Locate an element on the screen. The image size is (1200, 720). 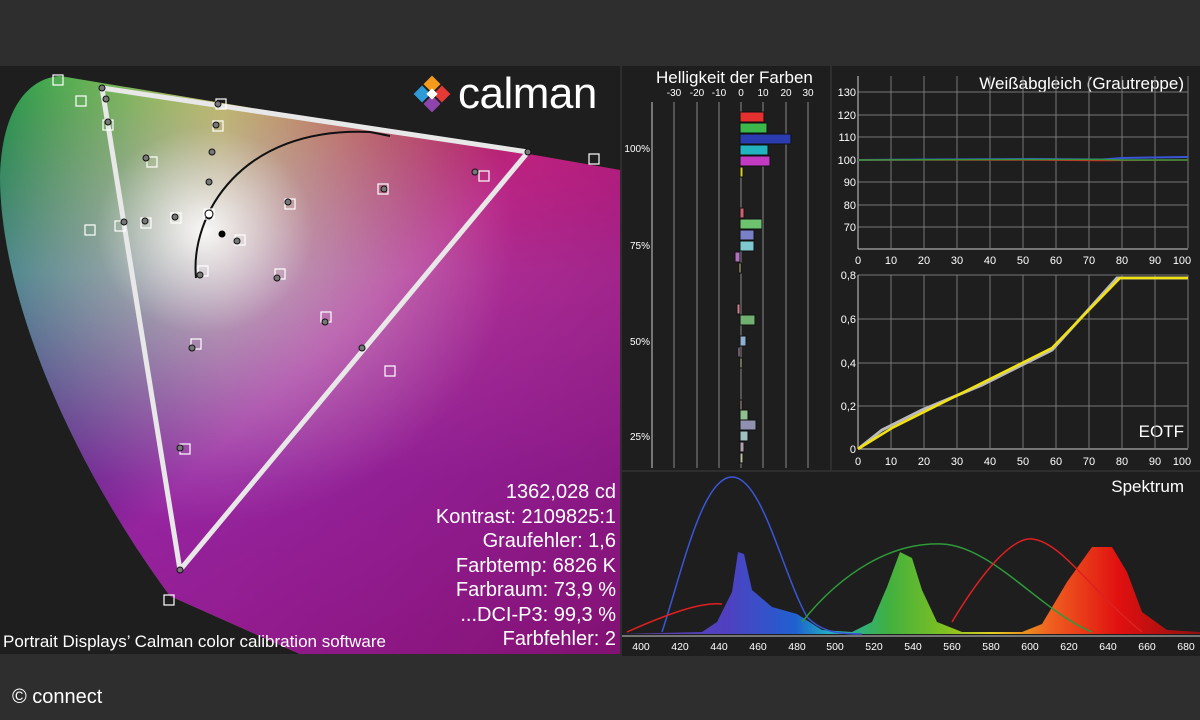
eotf-xtick: 100 is located at coordinates (1182, 462).